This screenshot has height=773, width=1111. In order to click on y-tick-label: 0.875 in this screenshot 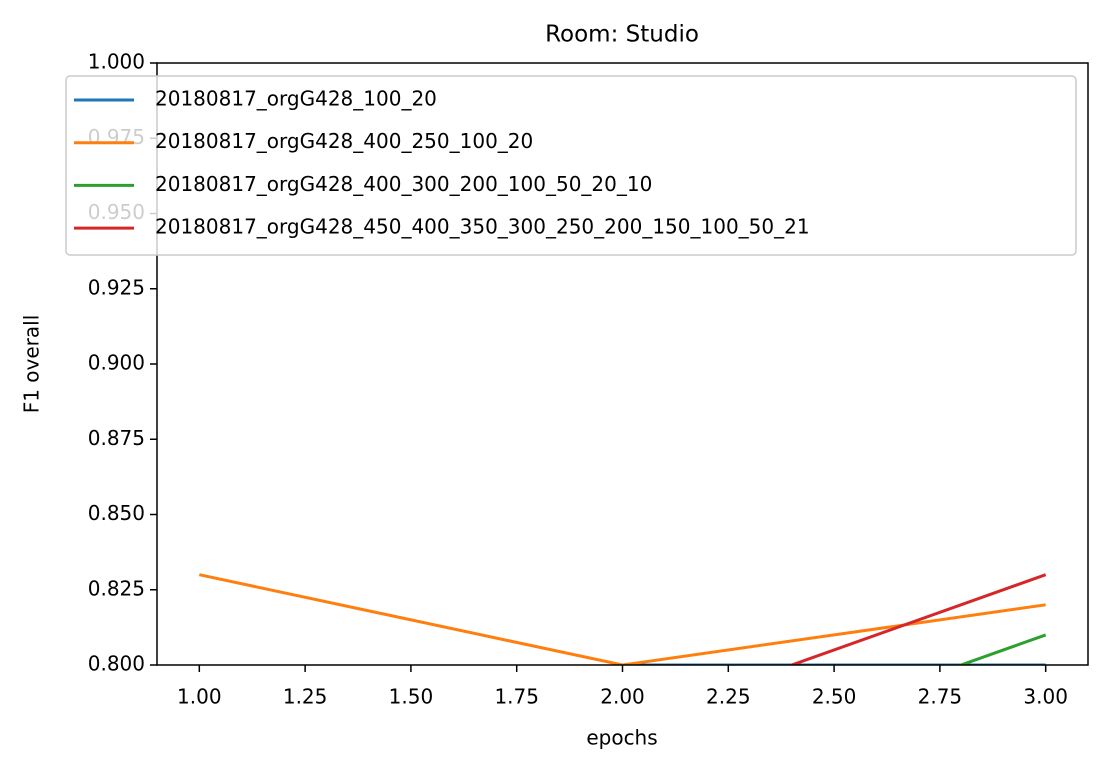, I will do `click(116, 438)`.